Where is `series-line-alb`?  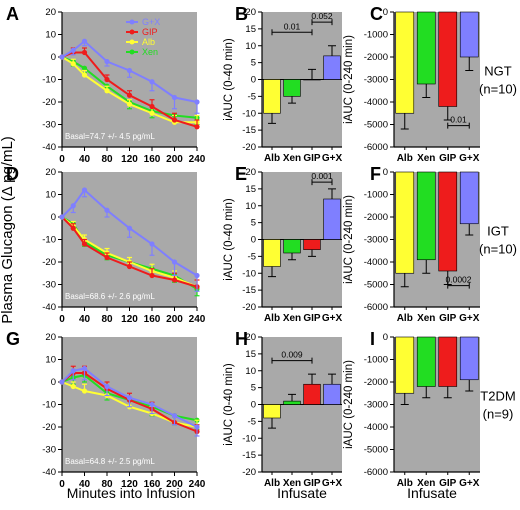
series-line-alb is located at coordinates (129, 90).